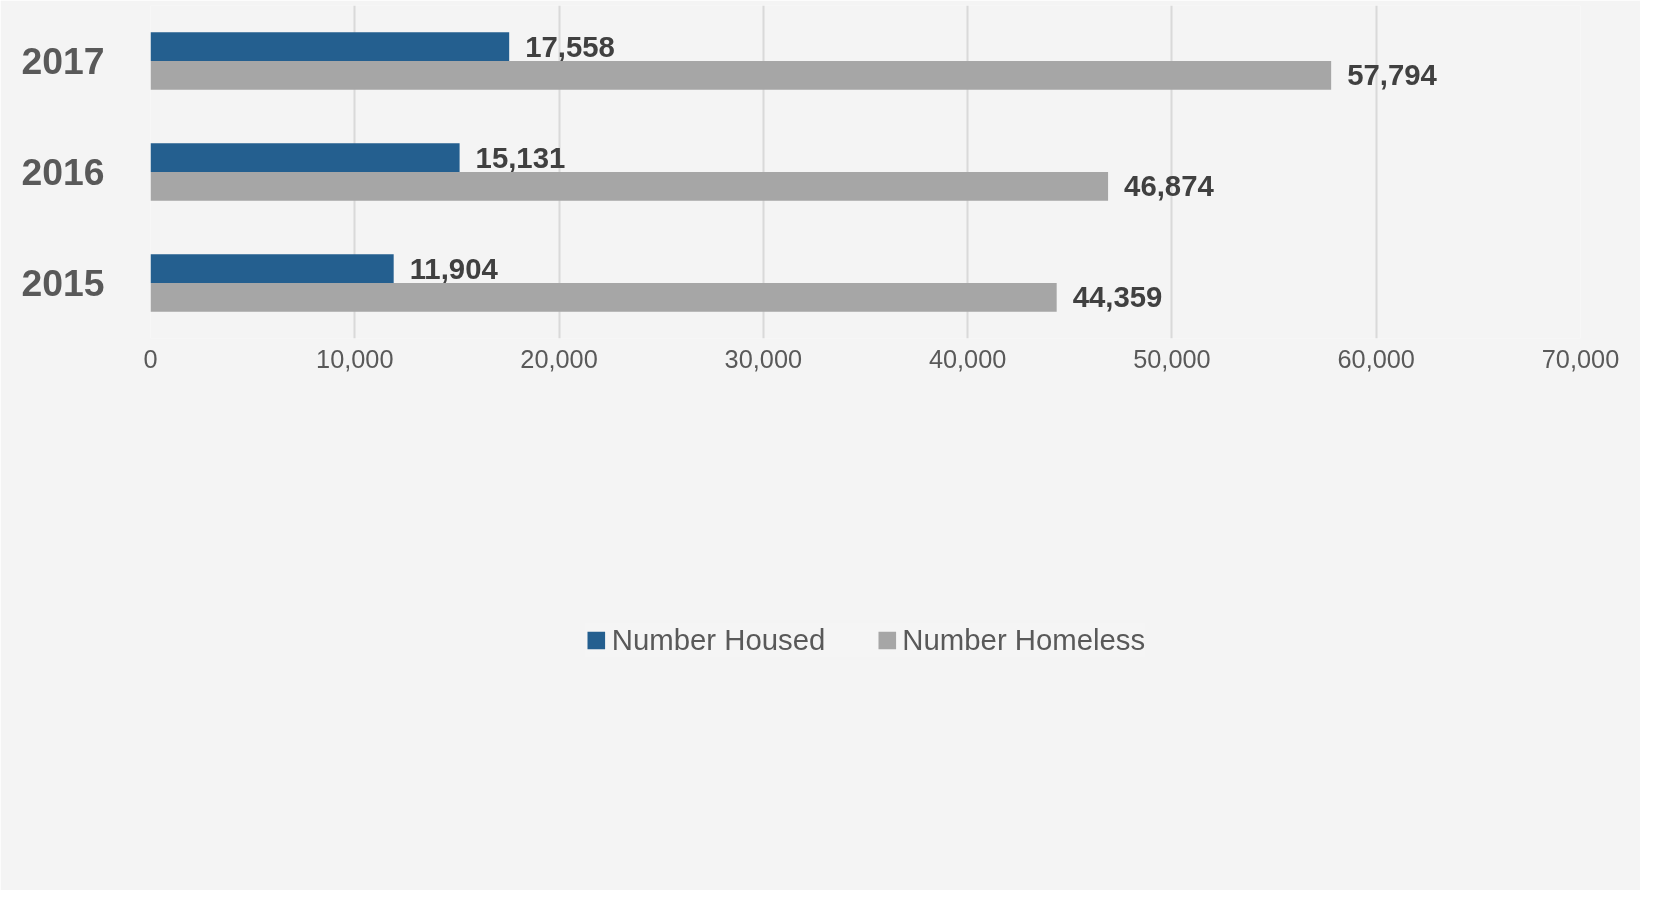  I want to click on x-tick-label: 10,000, so click(355, 358).